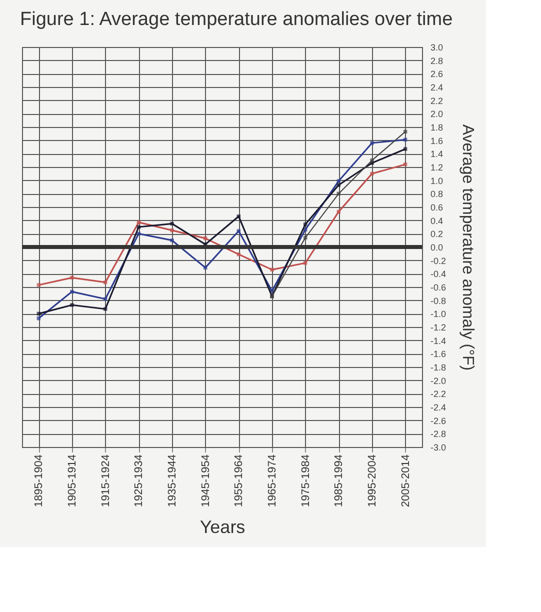 This screenshot has height=612, width=541. I want to click on y-tick-label: -1.0, so click(438, 314).